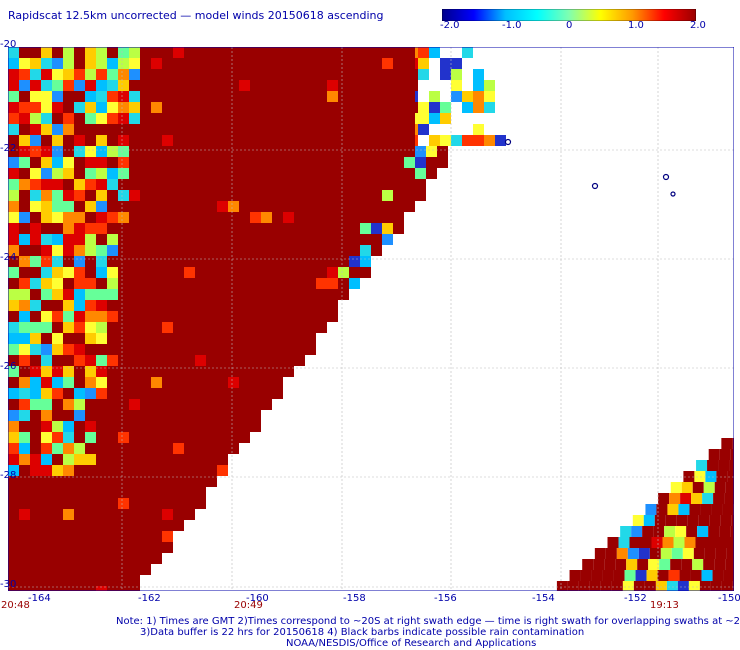 The image size is (740, 650). I want to click on colorbar, so click(569, 15).